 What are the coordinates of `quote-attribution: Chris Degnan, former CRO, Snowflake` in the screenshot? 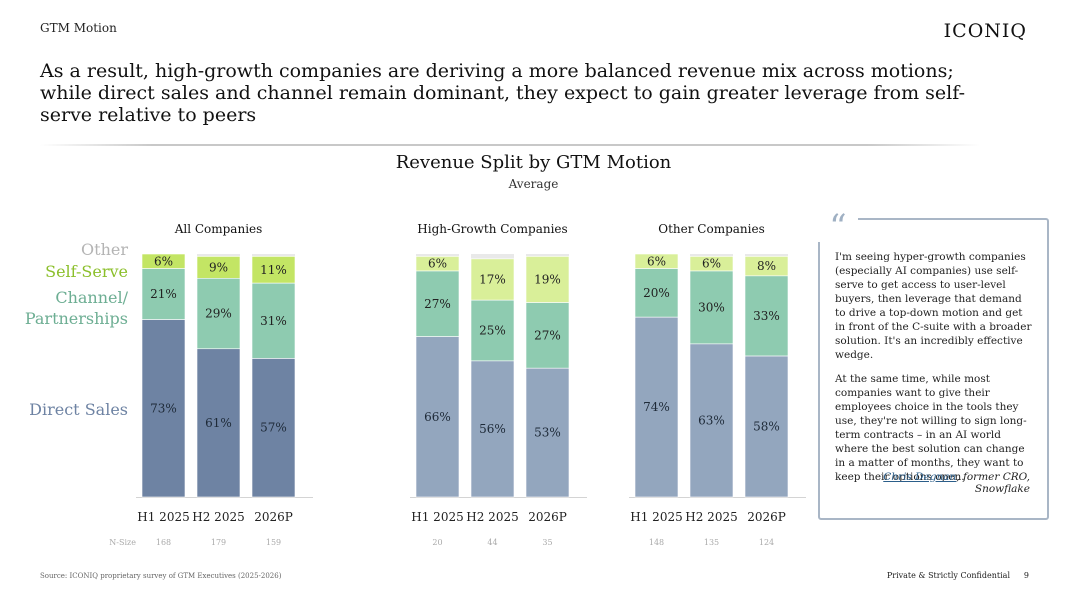 It's located at (930, 483).